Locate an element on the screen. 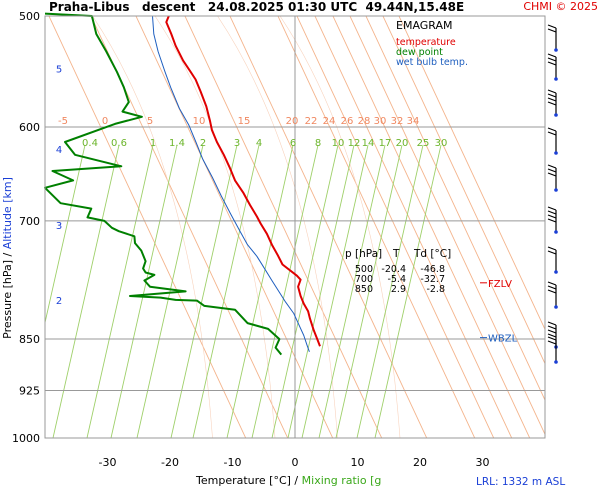 The width and height of the screenshot is (600, 500). table-header: p [hPa] is located at coordinates (363, 254).